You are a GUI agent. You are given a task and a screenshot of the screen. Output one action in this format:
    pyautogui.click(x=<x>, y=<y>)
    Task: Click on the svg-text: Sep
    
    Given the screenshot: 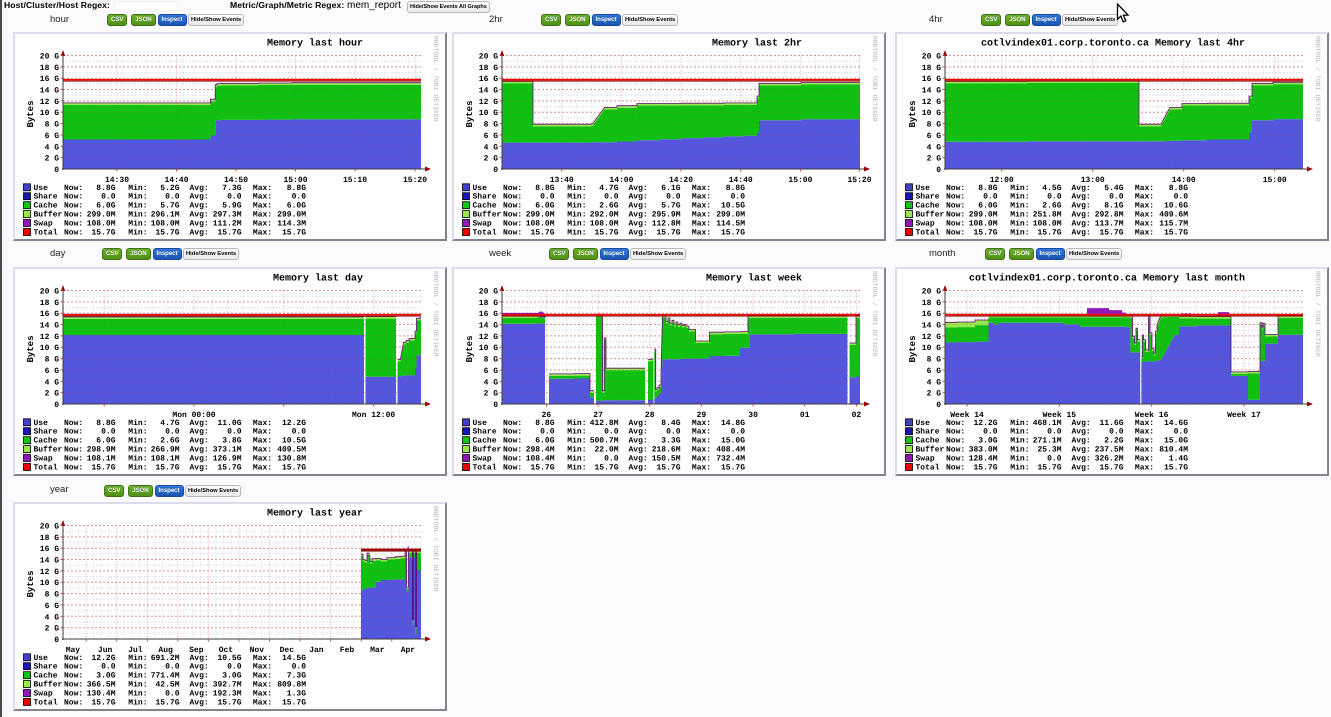 What is the action you would take?
    pyautogui.click(x=196, y=650)
    